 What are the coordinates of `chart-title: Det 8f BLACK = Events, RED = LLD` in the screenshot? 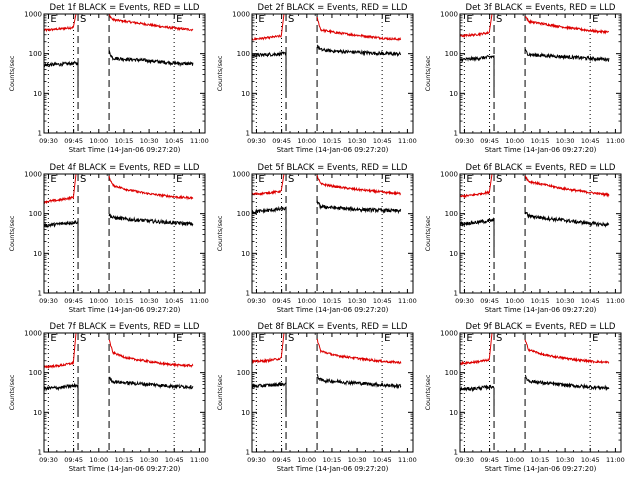 It's located at (333, 327).